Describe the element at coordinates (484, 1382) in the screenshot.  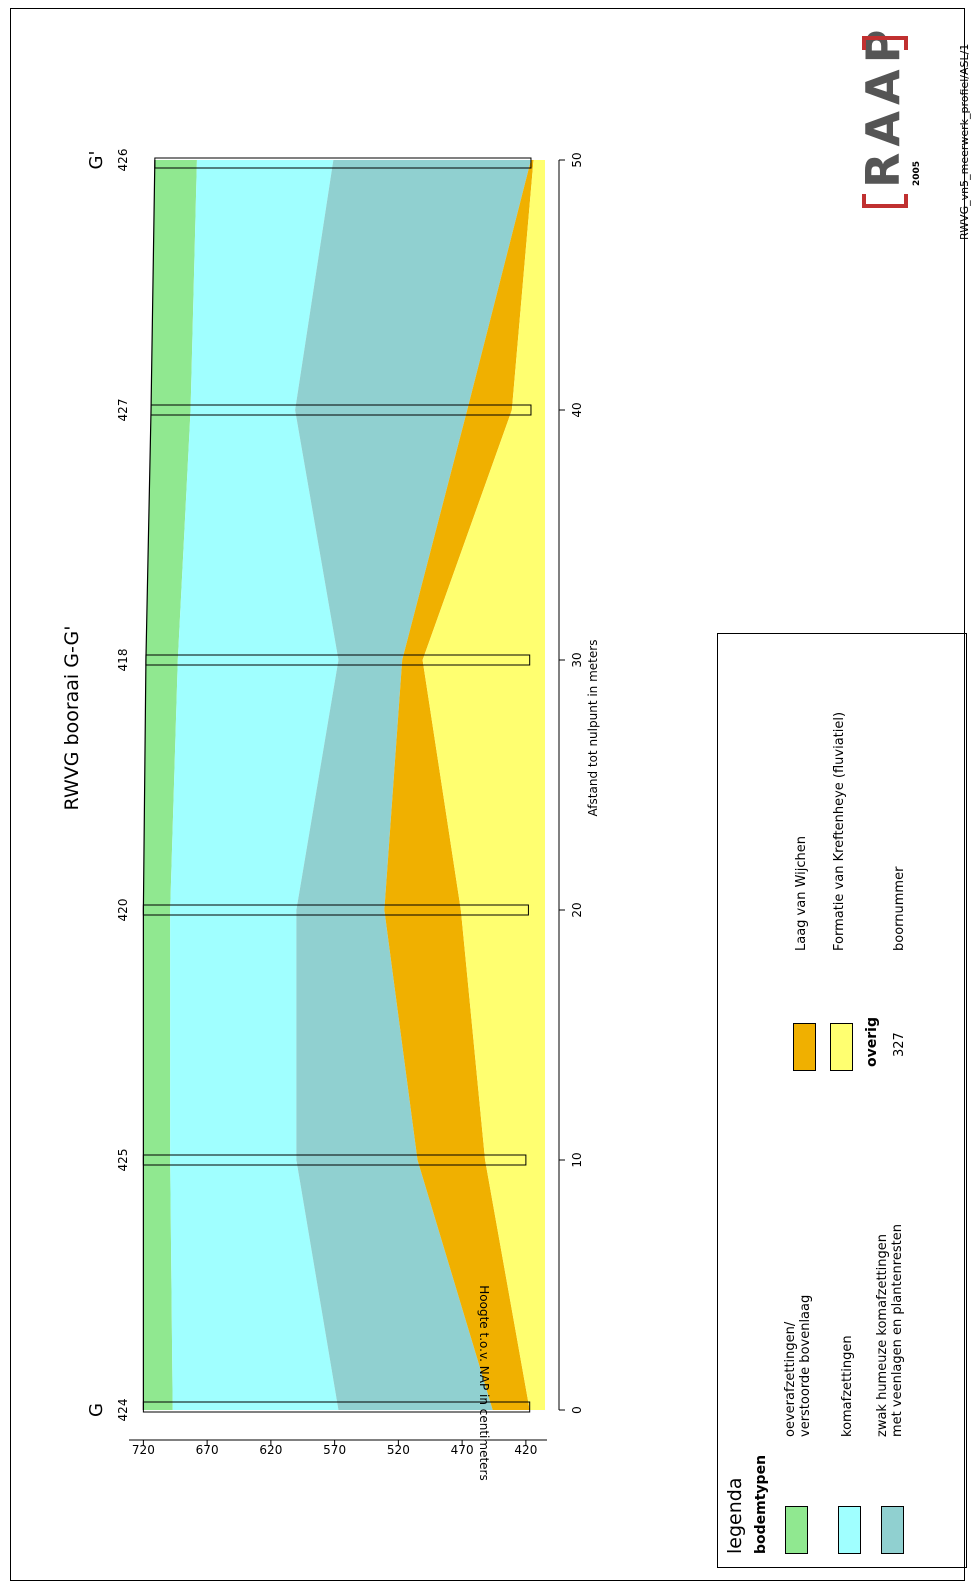
I see `y-axis-label: Hoogte t.o.v. NAP in centimeters` at that location.